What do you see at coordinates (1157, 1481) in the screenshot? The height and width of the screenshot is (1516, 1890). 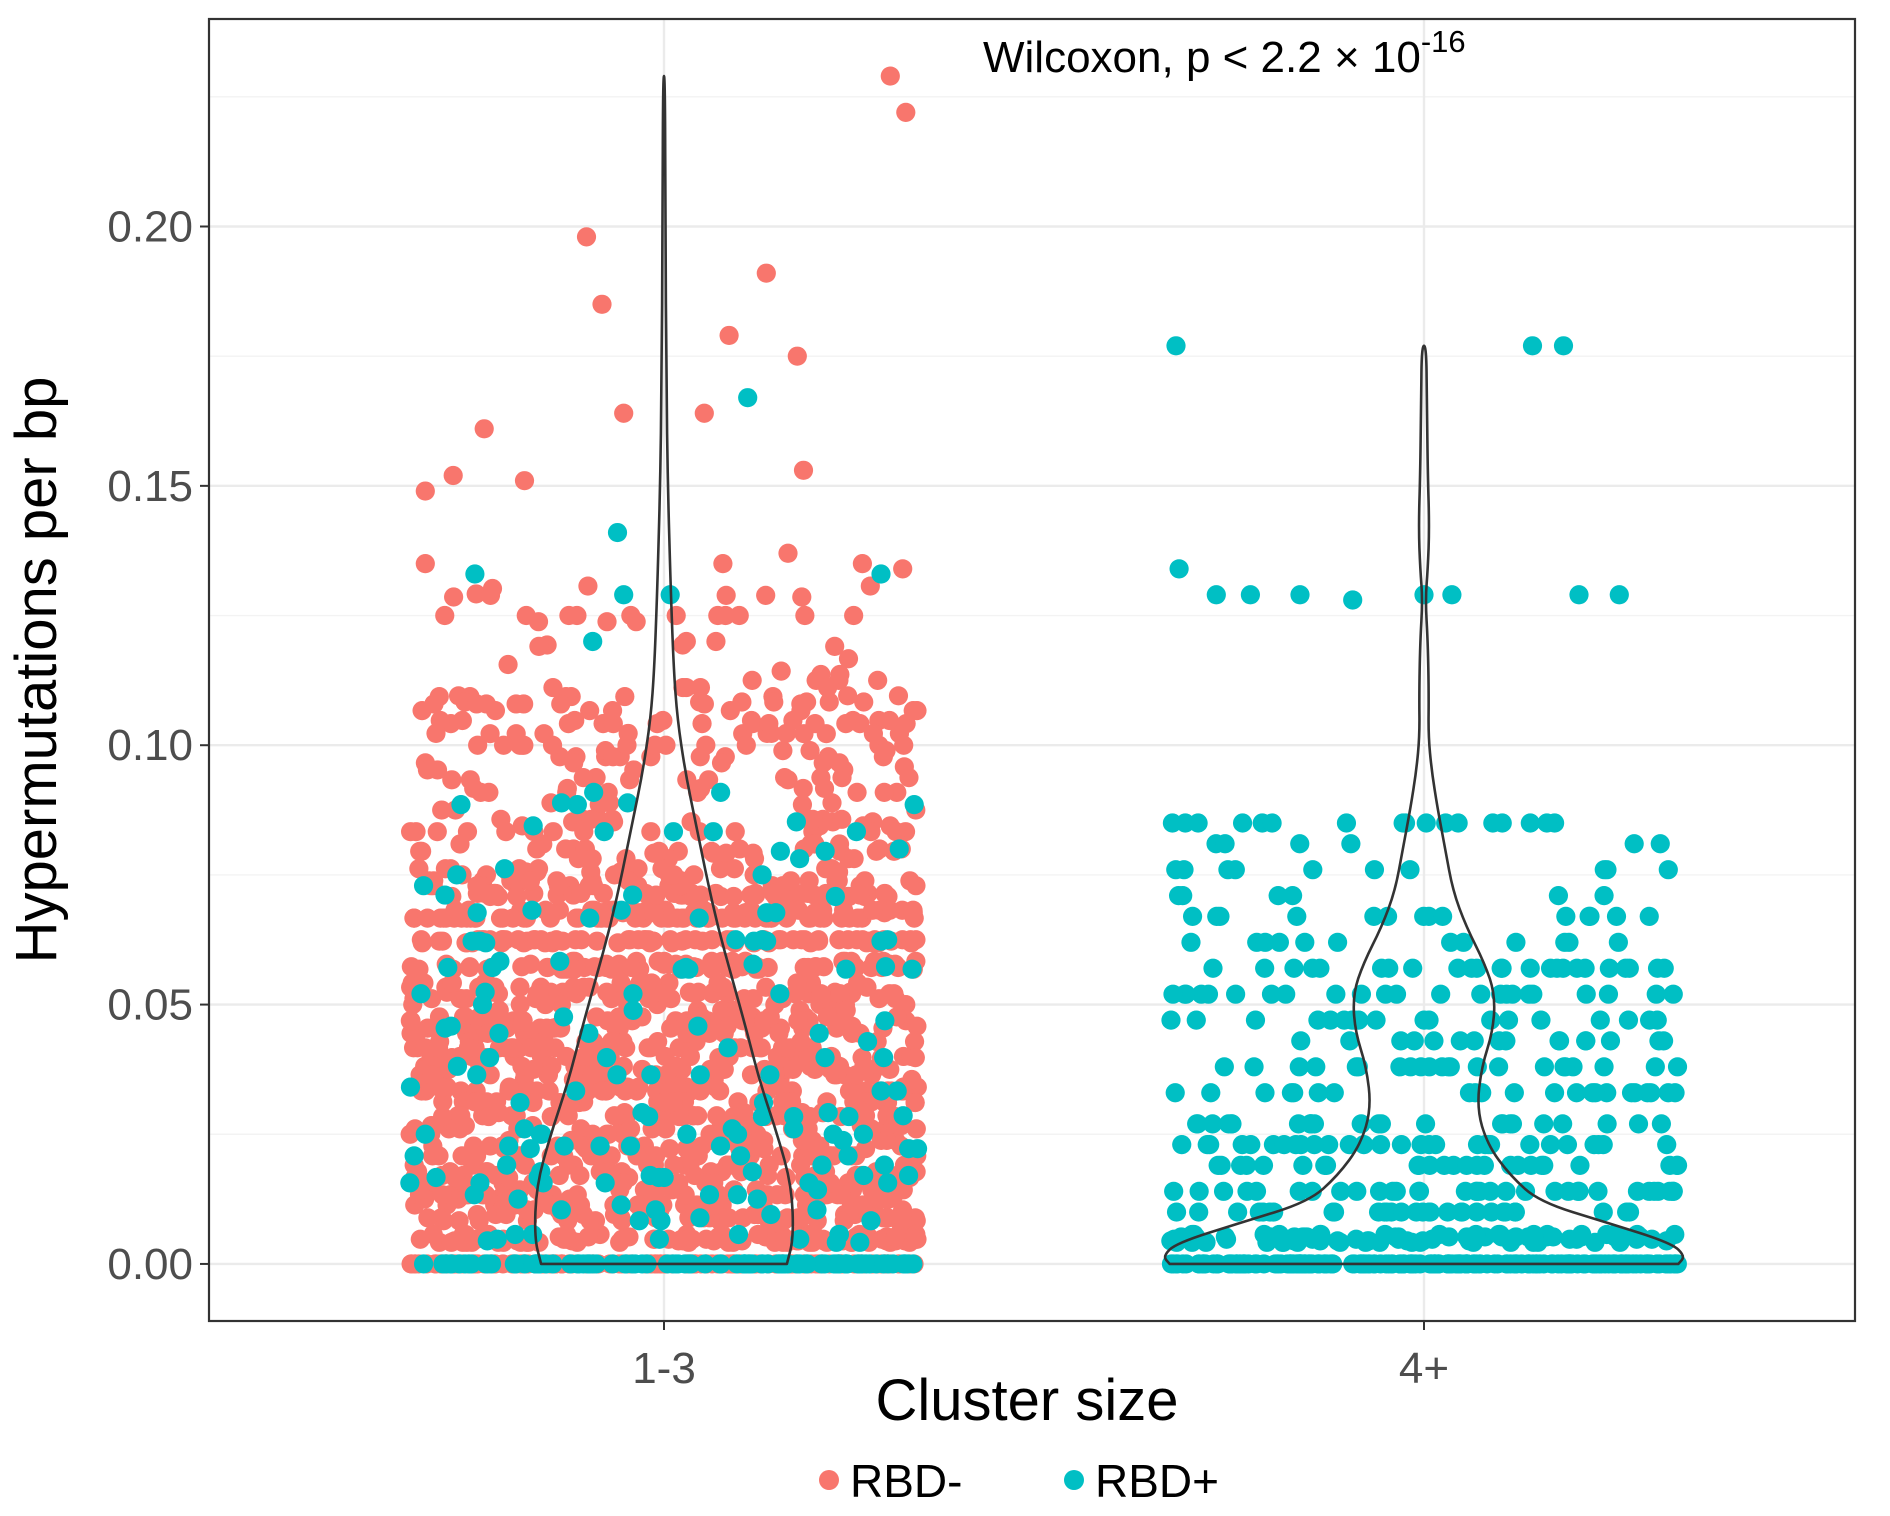 I see `legend-label-rbd-pos: RBD+` at bounding box center [1157, 1481].